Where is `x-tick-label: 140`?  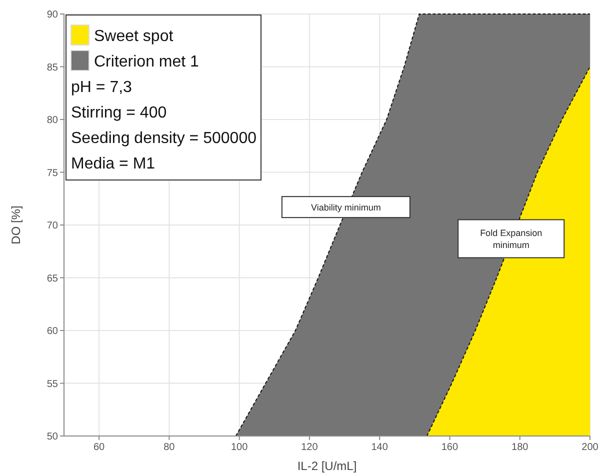 x-tick-label: 140 is located at coordinates (379, 447).